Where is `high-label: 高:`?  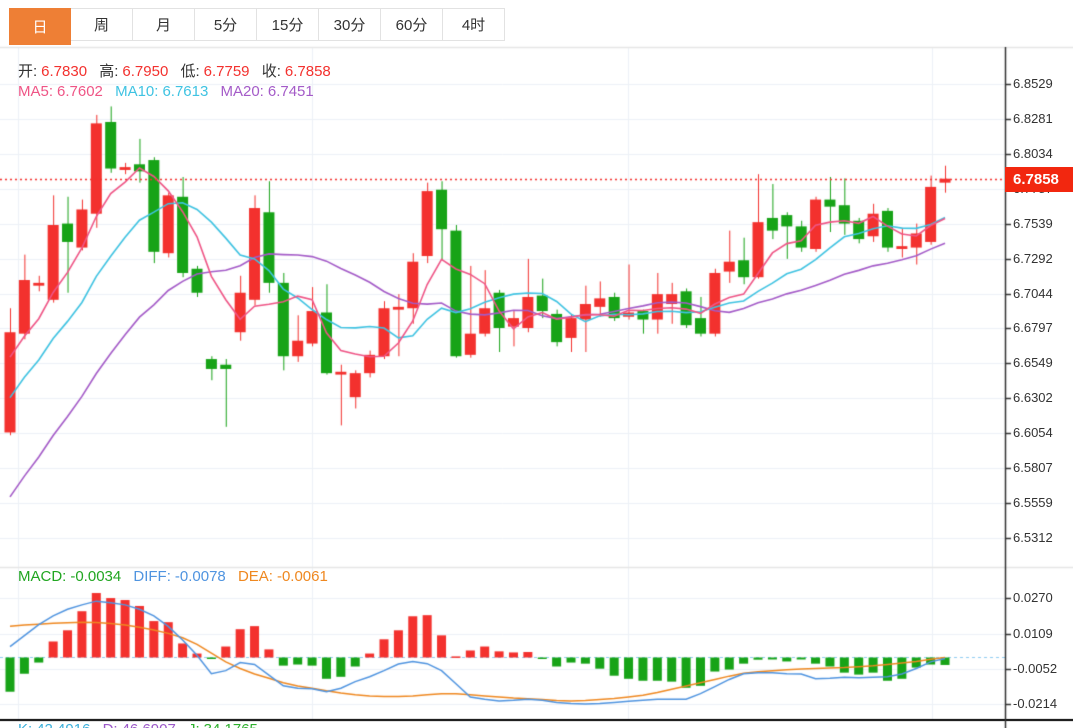
high-label: 高: is located at coordinates (109, 71).